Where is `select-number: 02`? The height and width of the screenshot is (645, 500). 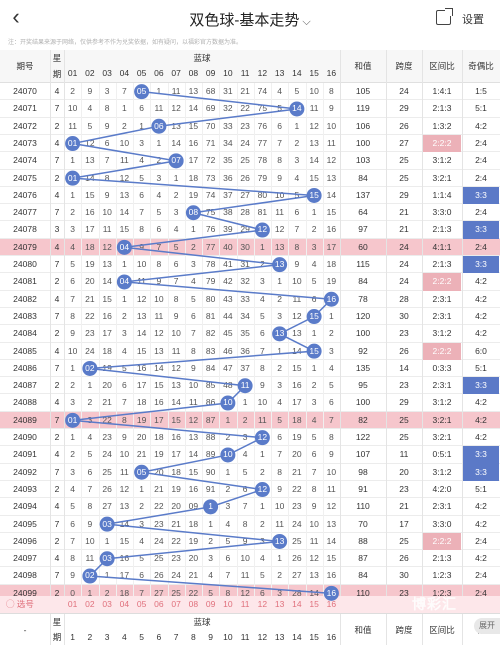
select-number: 02 is located at coordinates (90, 604).